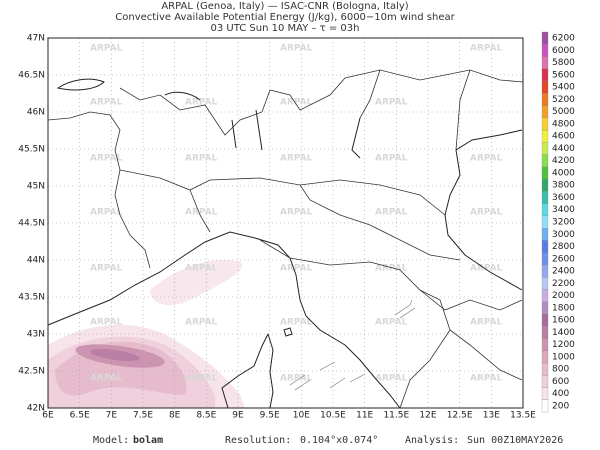 The image size is (600, 450). Describe the element at coordinates (563, 88) in the screenshot. I see `colorbar-label: 5400` at that location.